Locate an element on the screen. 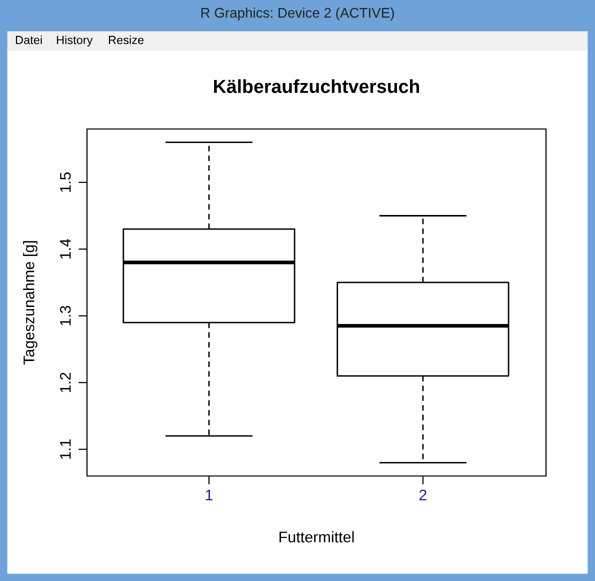 This screenshot has height=581, width=595. chart-title: Kälberaufzuchtversuch is located at coordinates (317, 86).